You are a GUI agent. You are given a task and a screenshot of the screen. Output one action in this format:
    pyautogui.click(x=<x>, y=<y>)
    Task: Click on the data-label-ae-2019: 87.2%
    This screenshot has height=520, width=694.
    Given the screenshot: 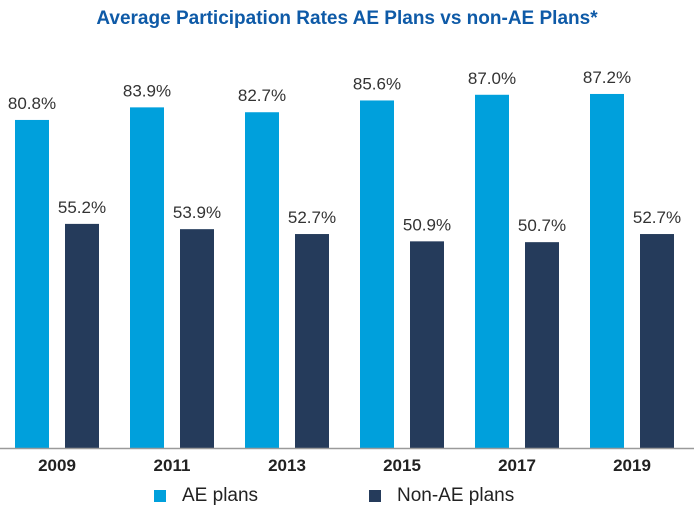 What is the action you would take?
    pyautogui.click(x=607, y=77)
    